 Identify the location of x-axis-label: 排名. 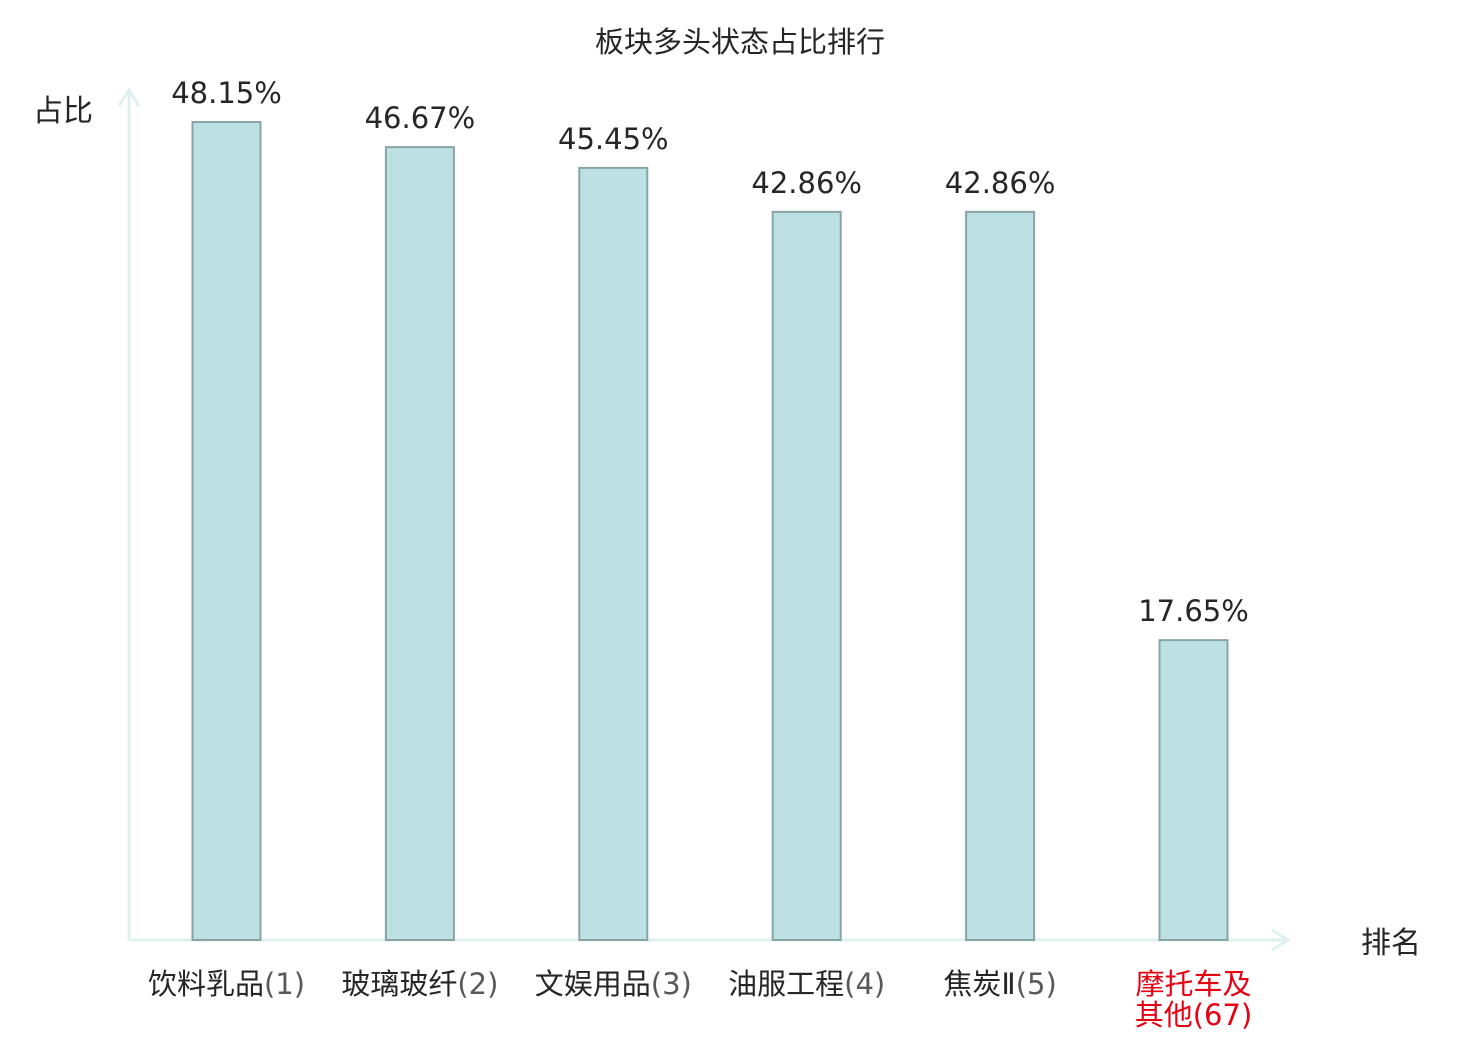
(1391, 943).